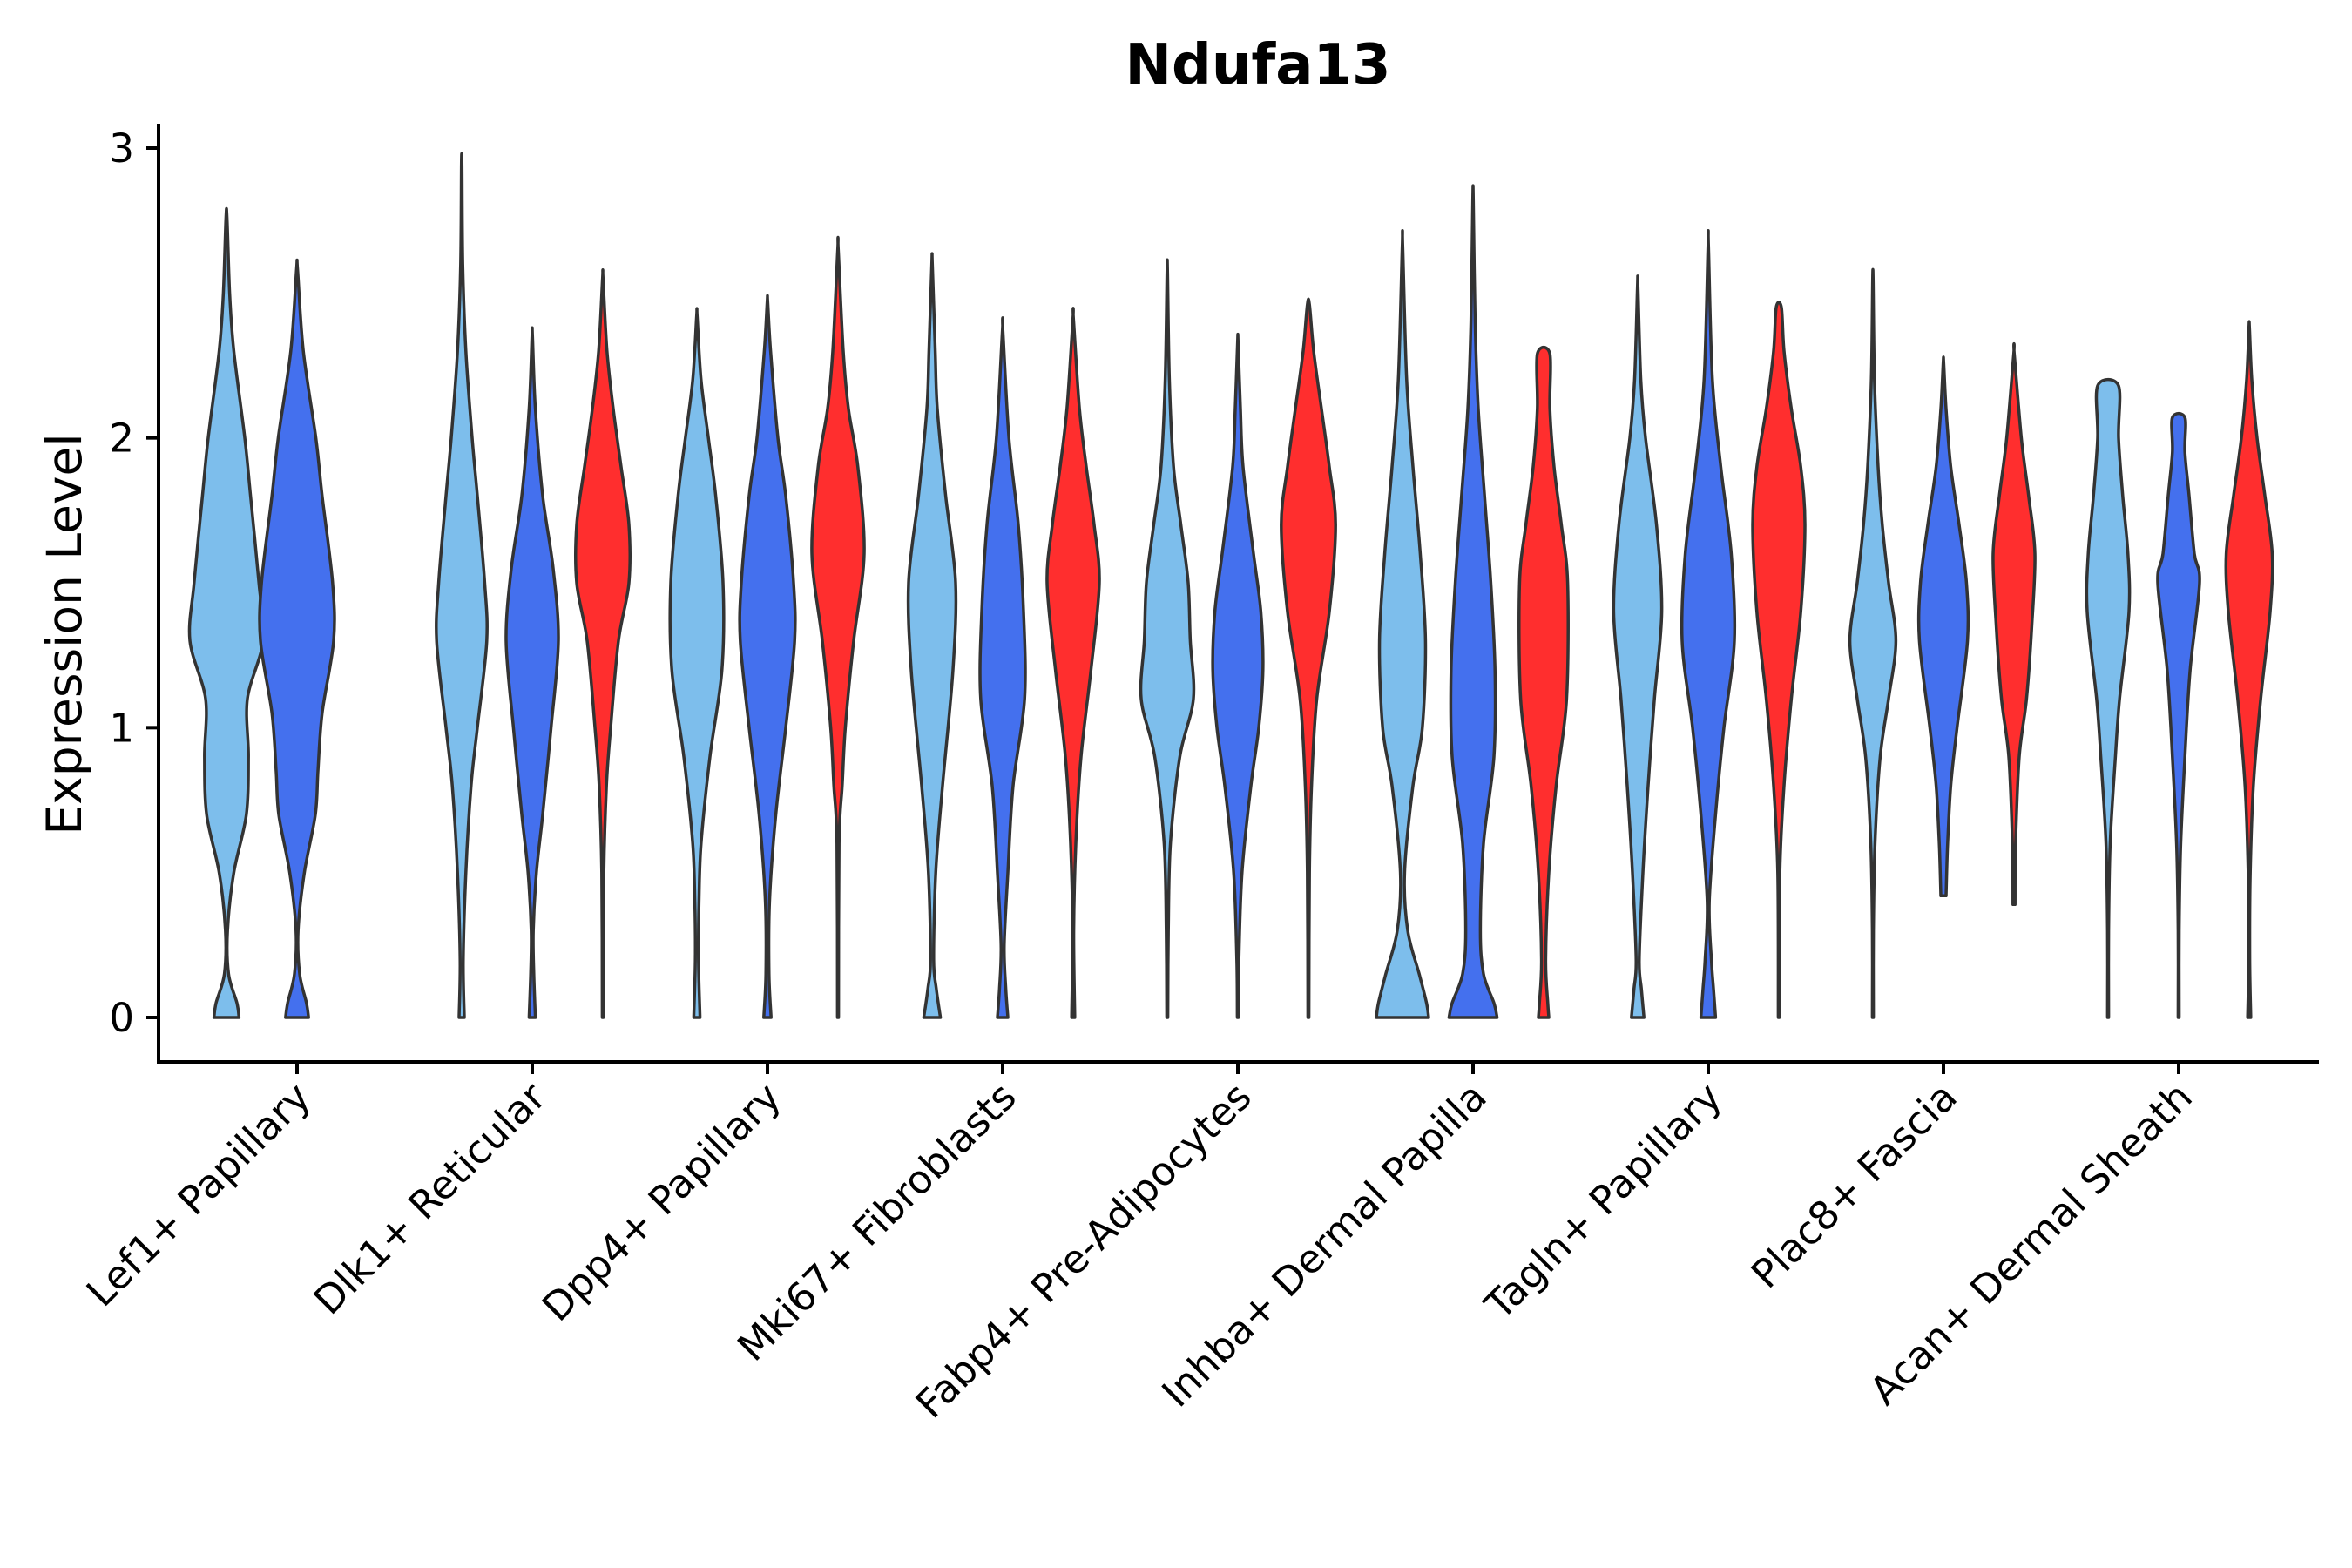 This screenshot has width=2352, height=1568. Describe the element at coordinates (767, 657) in the screenshot. I see `violin-2-group2` at that location.